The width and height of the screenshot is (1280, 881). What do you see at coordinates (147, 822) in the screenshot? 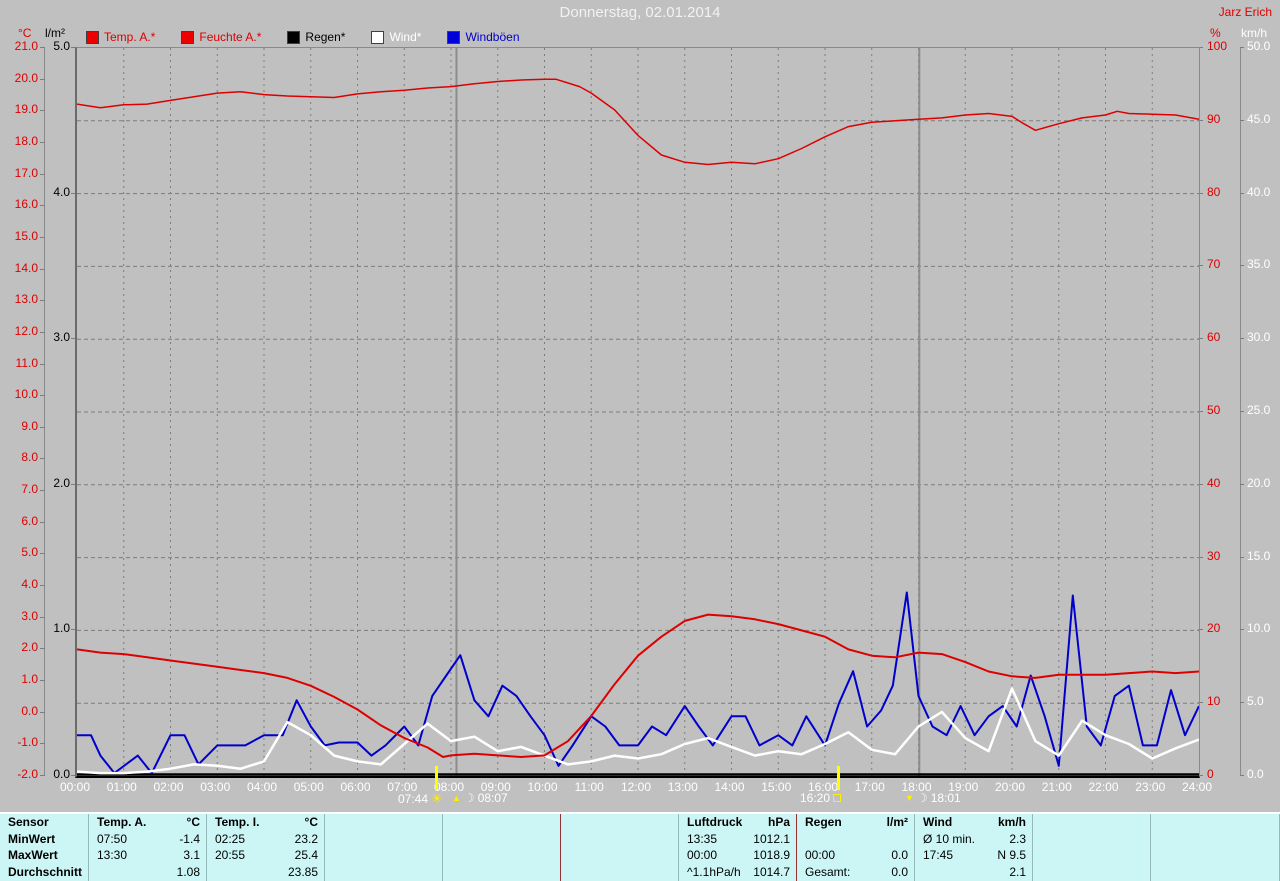
I see `table-row: Temp. A. °C` at bounding box center [147, 822].